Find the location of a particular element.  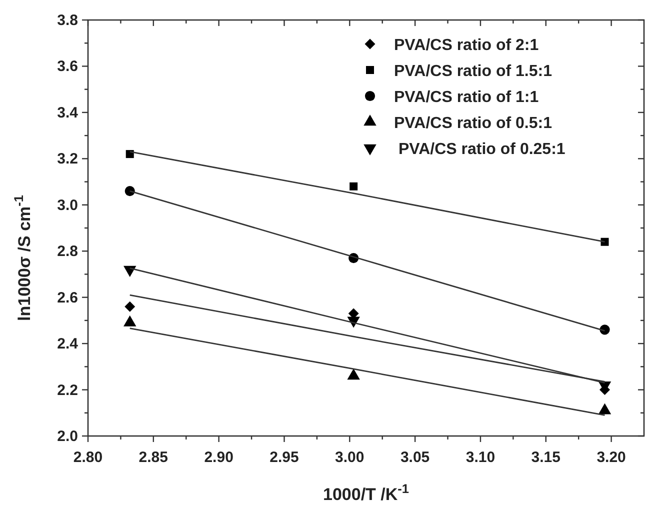

x-tick-label: 3.05 is located at coordinates (415, 457).